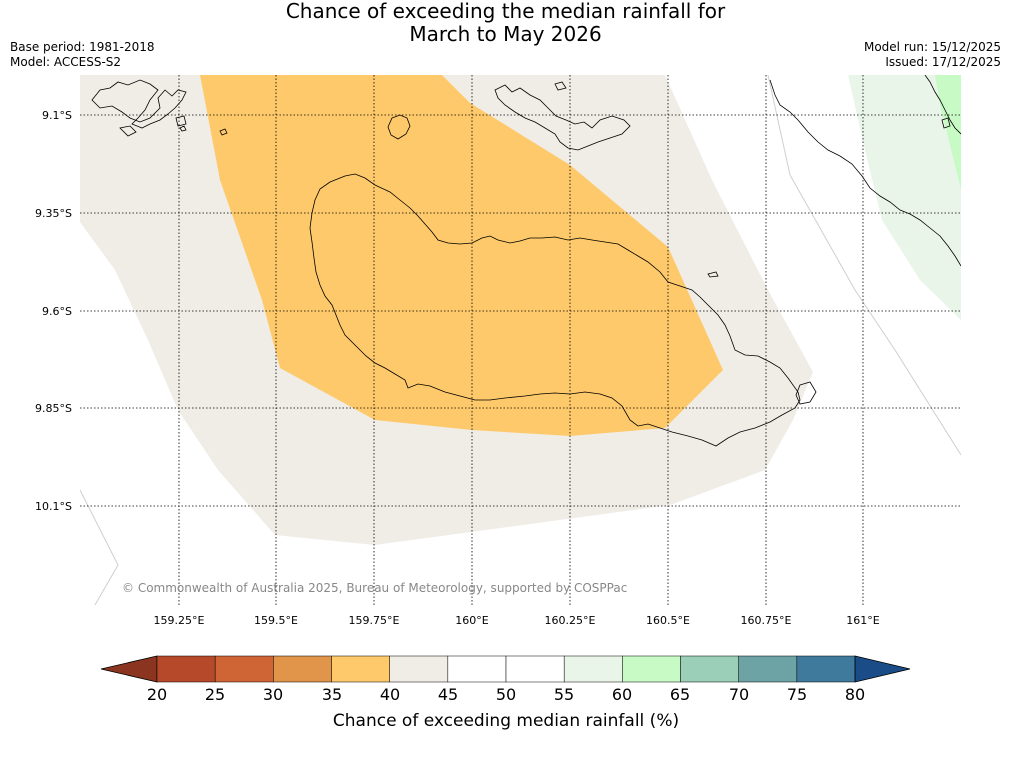  I want to click on issued-date: Issued: 17/12/2025, so click(943, 62).